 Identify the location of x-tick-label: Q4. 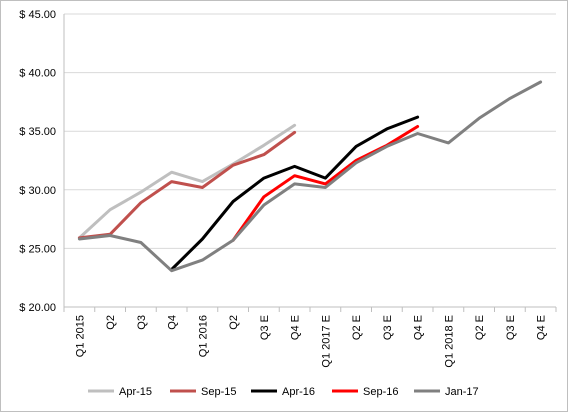
(173, 322).